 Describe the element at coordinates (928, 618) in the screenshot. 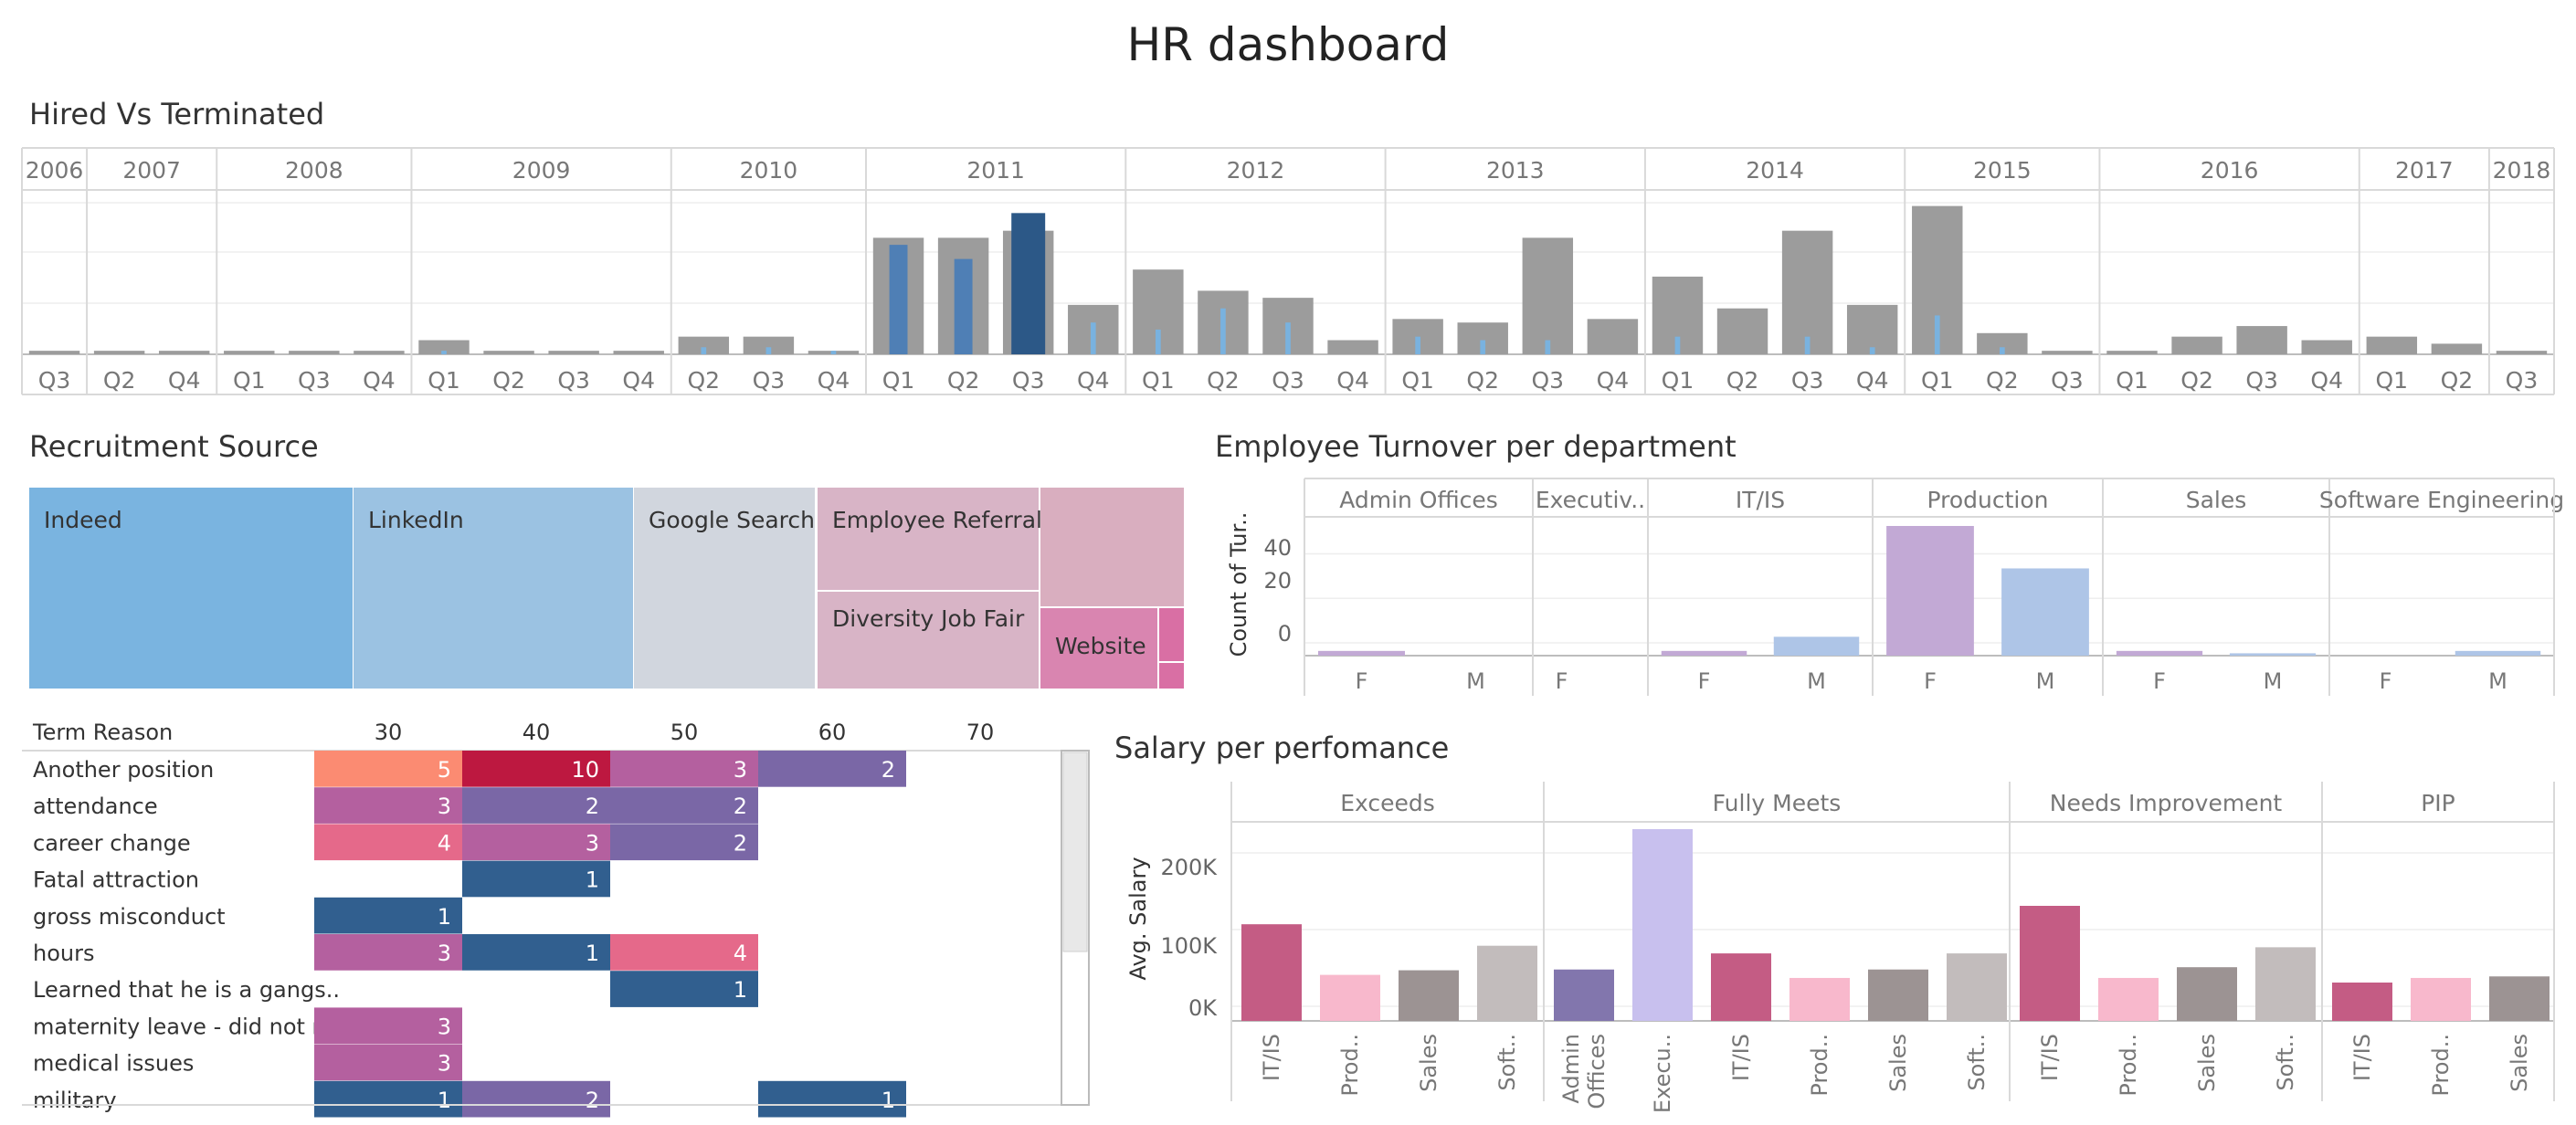

I see `tile-diversity-job-fair-label: Diversity Job Fair` at that location.